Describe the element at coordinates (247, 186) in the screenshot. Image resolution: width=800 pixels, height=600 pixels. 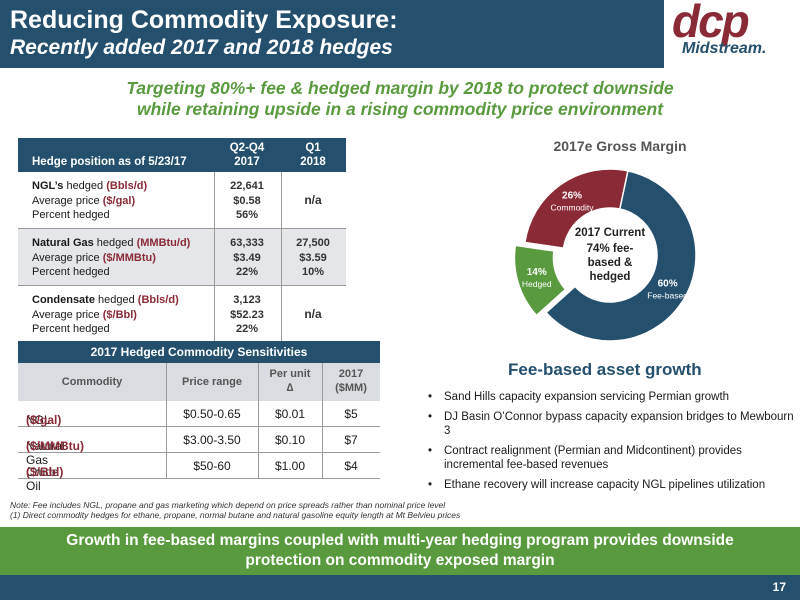
I see `volume-value: 22,641` at that location.